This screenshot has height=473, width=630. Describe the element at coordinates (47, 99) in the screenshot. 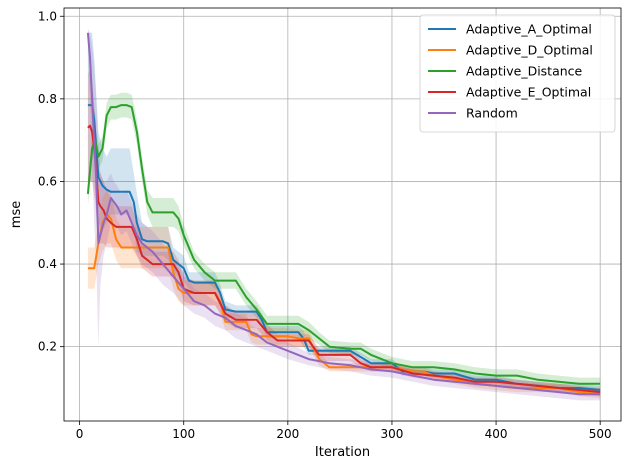

I see `y-tick-label: 0.8` at that location.